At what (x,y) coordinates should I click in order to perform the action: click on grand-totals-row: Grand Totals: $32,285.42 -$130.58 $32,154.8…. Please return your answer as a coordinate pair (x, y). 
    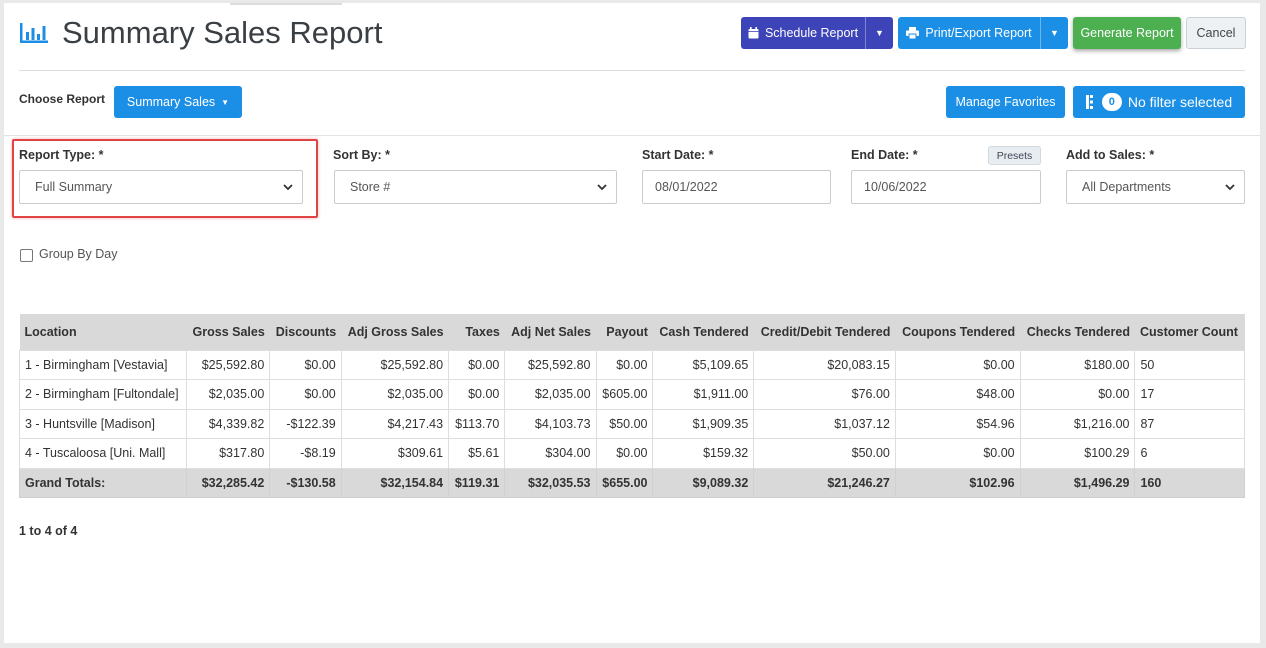
    Looking at the image, I should click on (632, 482).